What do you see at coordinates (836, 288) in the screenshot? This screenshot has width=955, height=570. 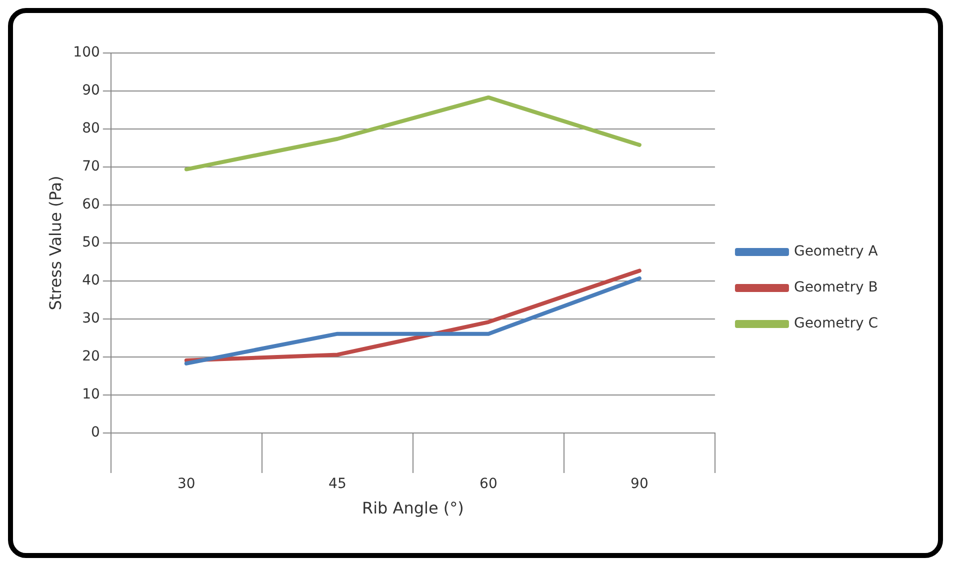 I see `legend-label: Geometry B` at bounding box center [836, 288].